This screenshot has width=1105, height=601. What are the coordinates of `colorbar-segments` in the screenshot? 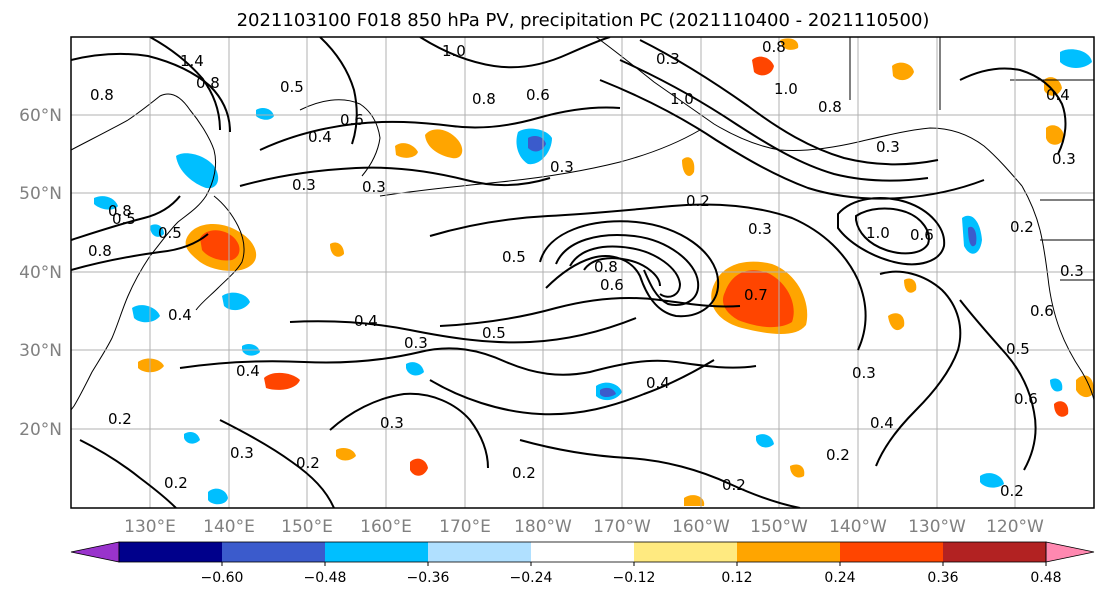 It's located at (582, 552).